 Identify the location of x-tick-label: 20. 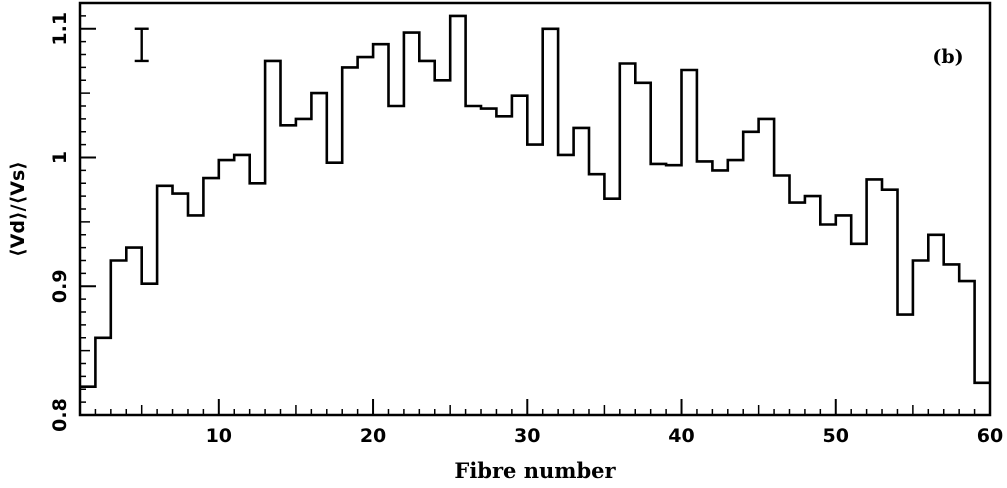
(373, 436).